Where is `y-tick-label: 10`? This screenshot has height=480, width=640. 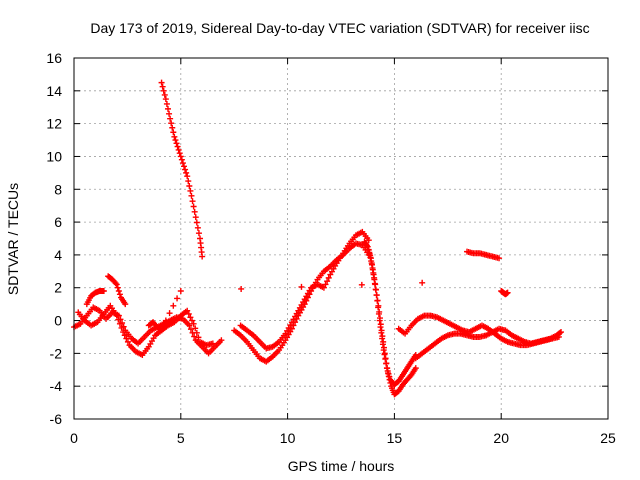 y-tick-label: 10 is located at coordinates (54, 156).